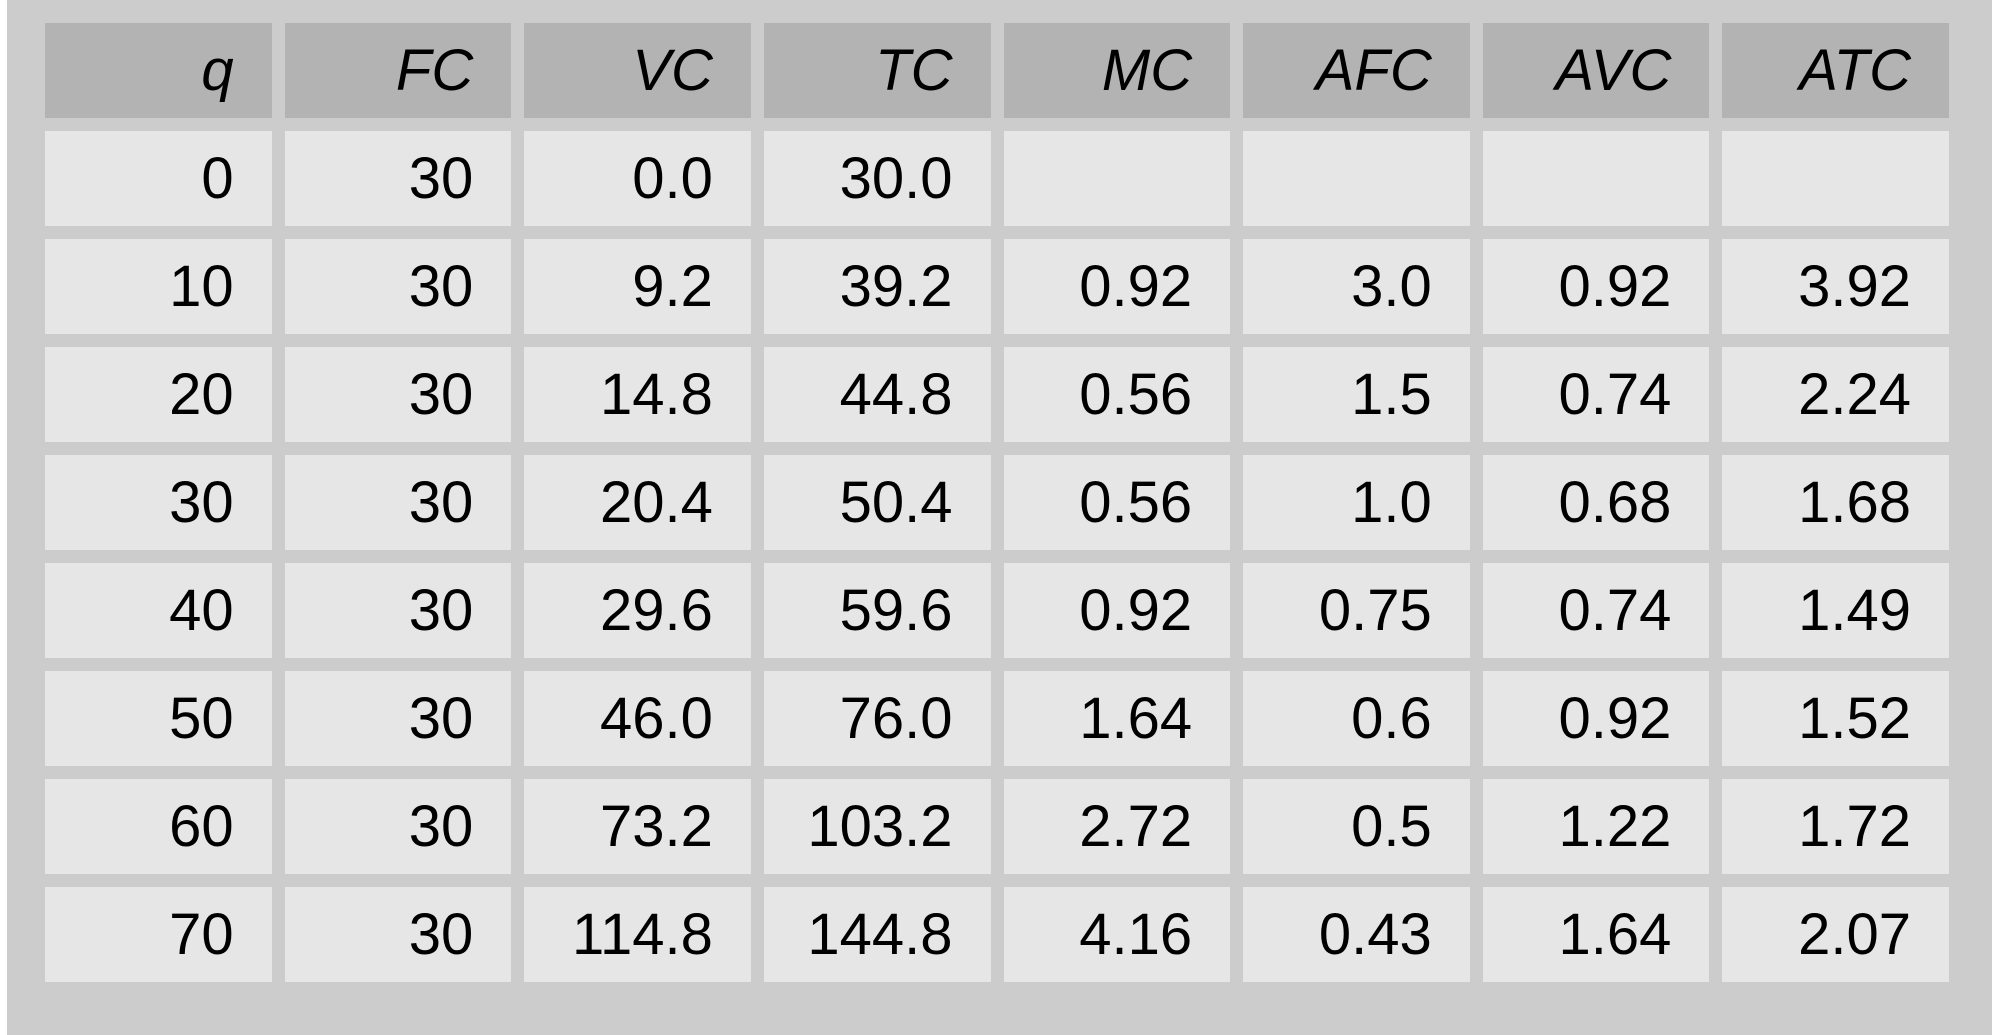 The image size is (1992, 1035). Describe the element at coordinates (1117, 934) in the screenshot. I see `data-cell: 4.16` at that location.